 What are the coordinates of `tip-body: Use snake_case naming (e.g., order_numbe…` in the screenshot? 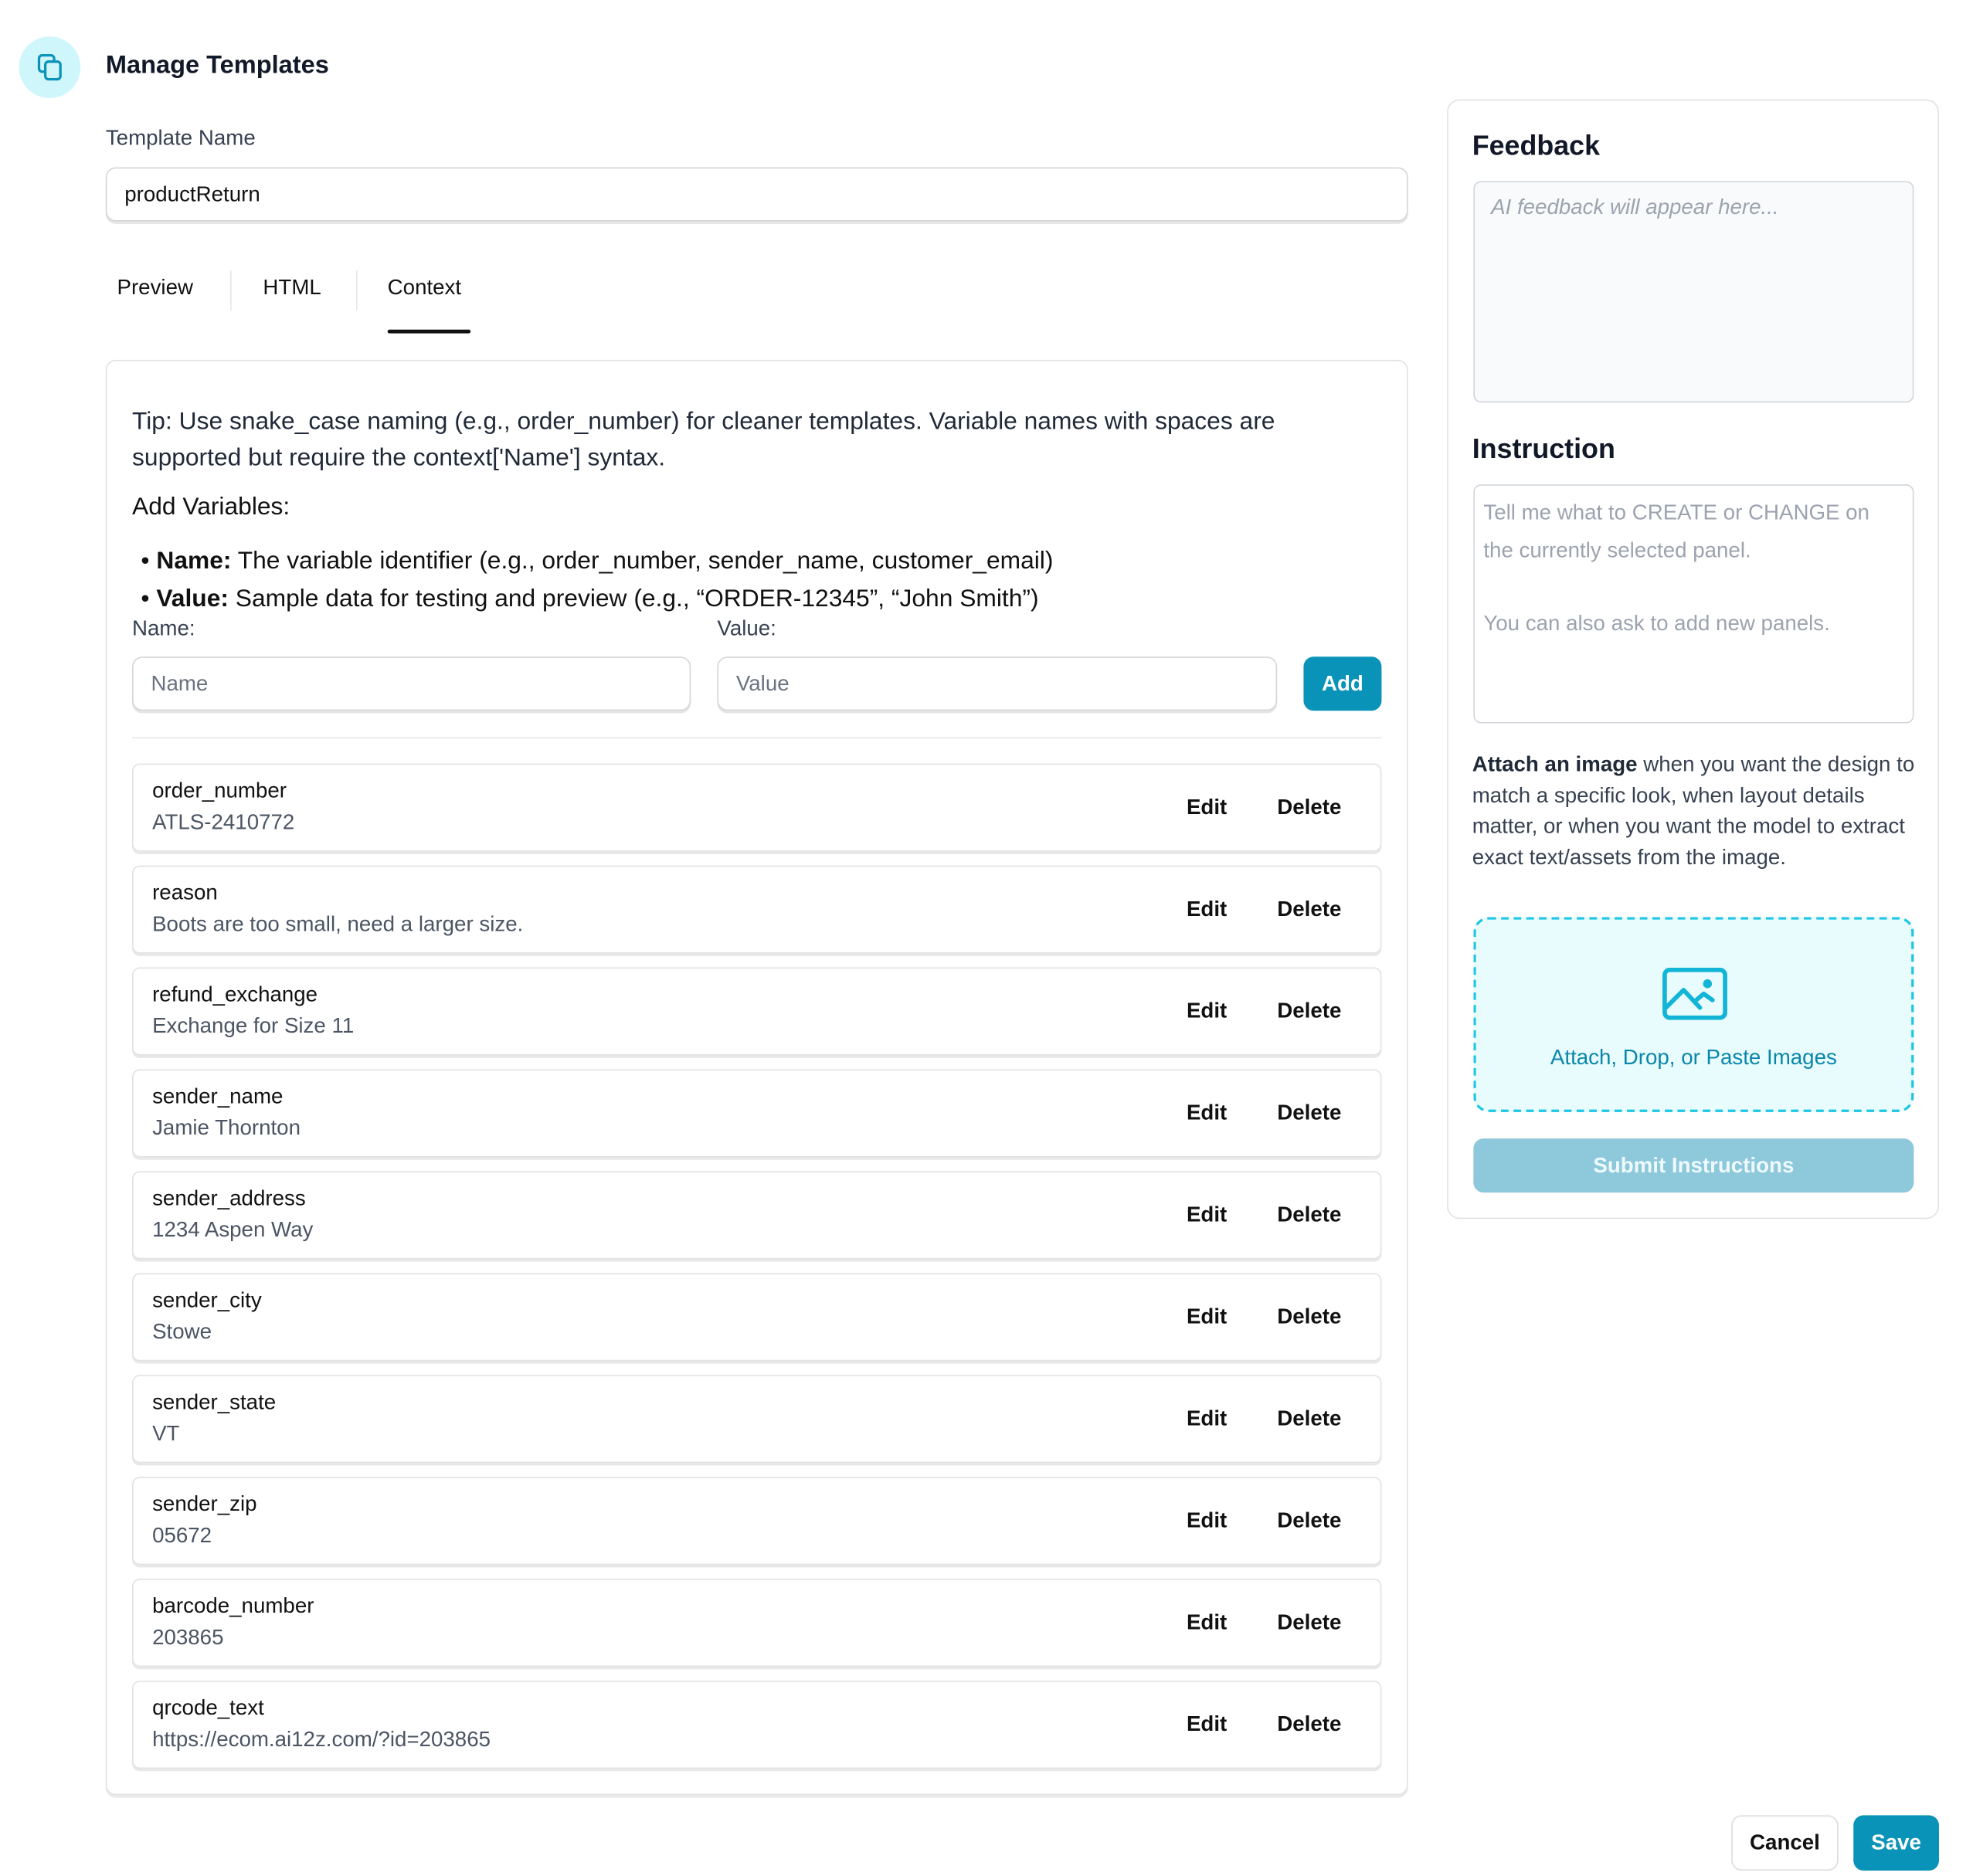 It's located at (703, 439).